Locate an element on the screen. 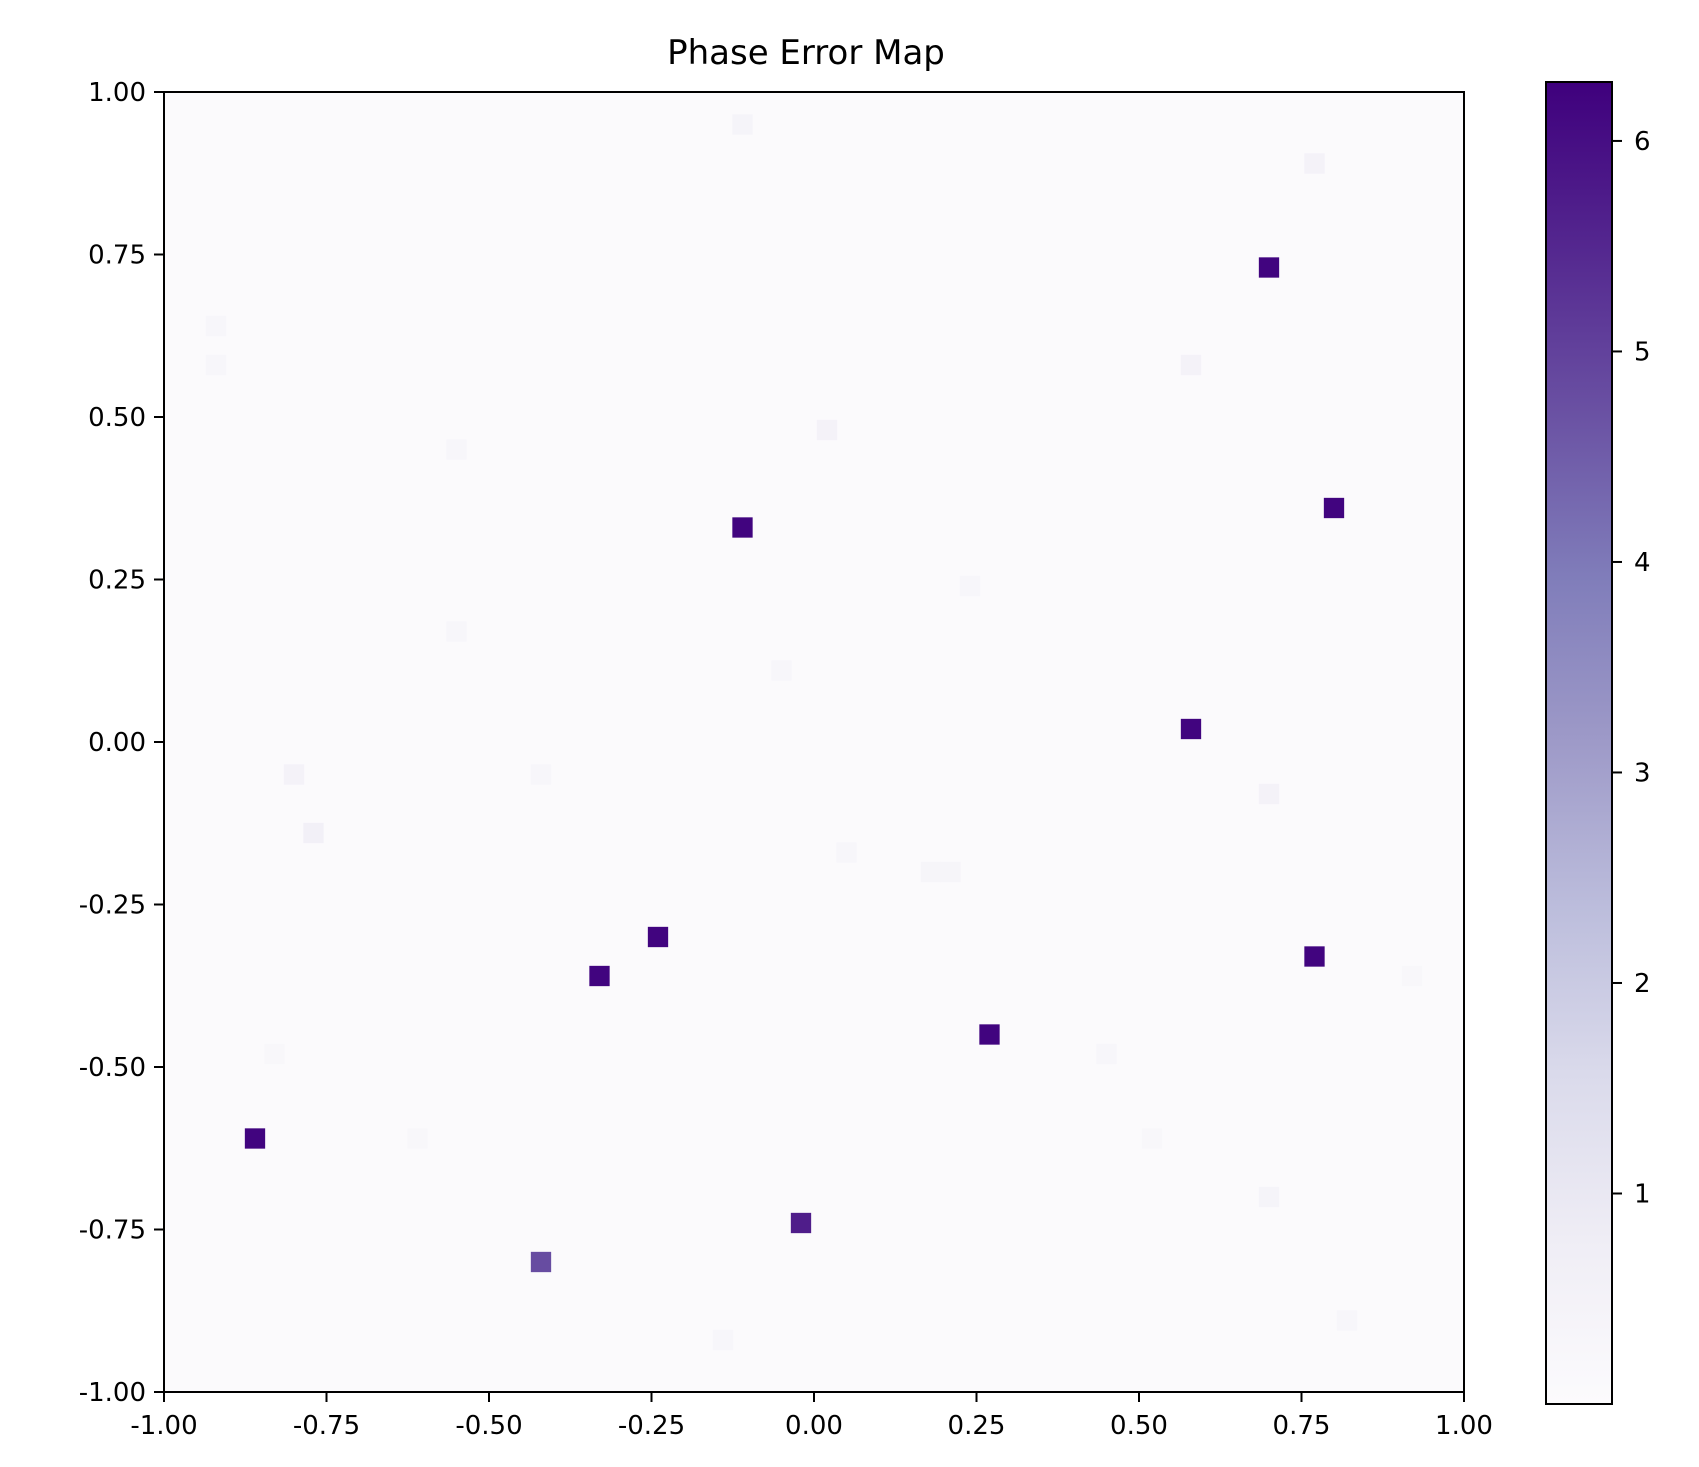 The image size is (1699, 1467). x-tick-label: -0.25 is located at coordinates (651, 1426).